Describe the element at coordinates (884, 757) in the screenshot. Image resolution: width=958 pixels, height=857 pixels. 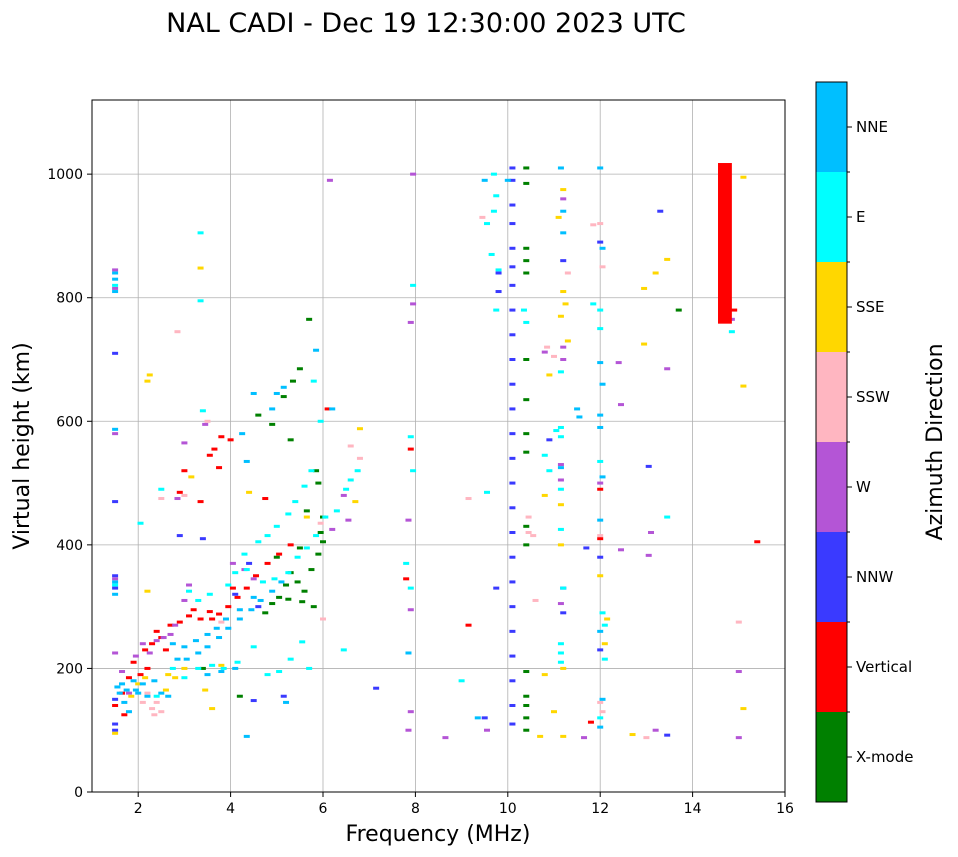
I see `colorbar-label-x-mode: X-mode` at that location.